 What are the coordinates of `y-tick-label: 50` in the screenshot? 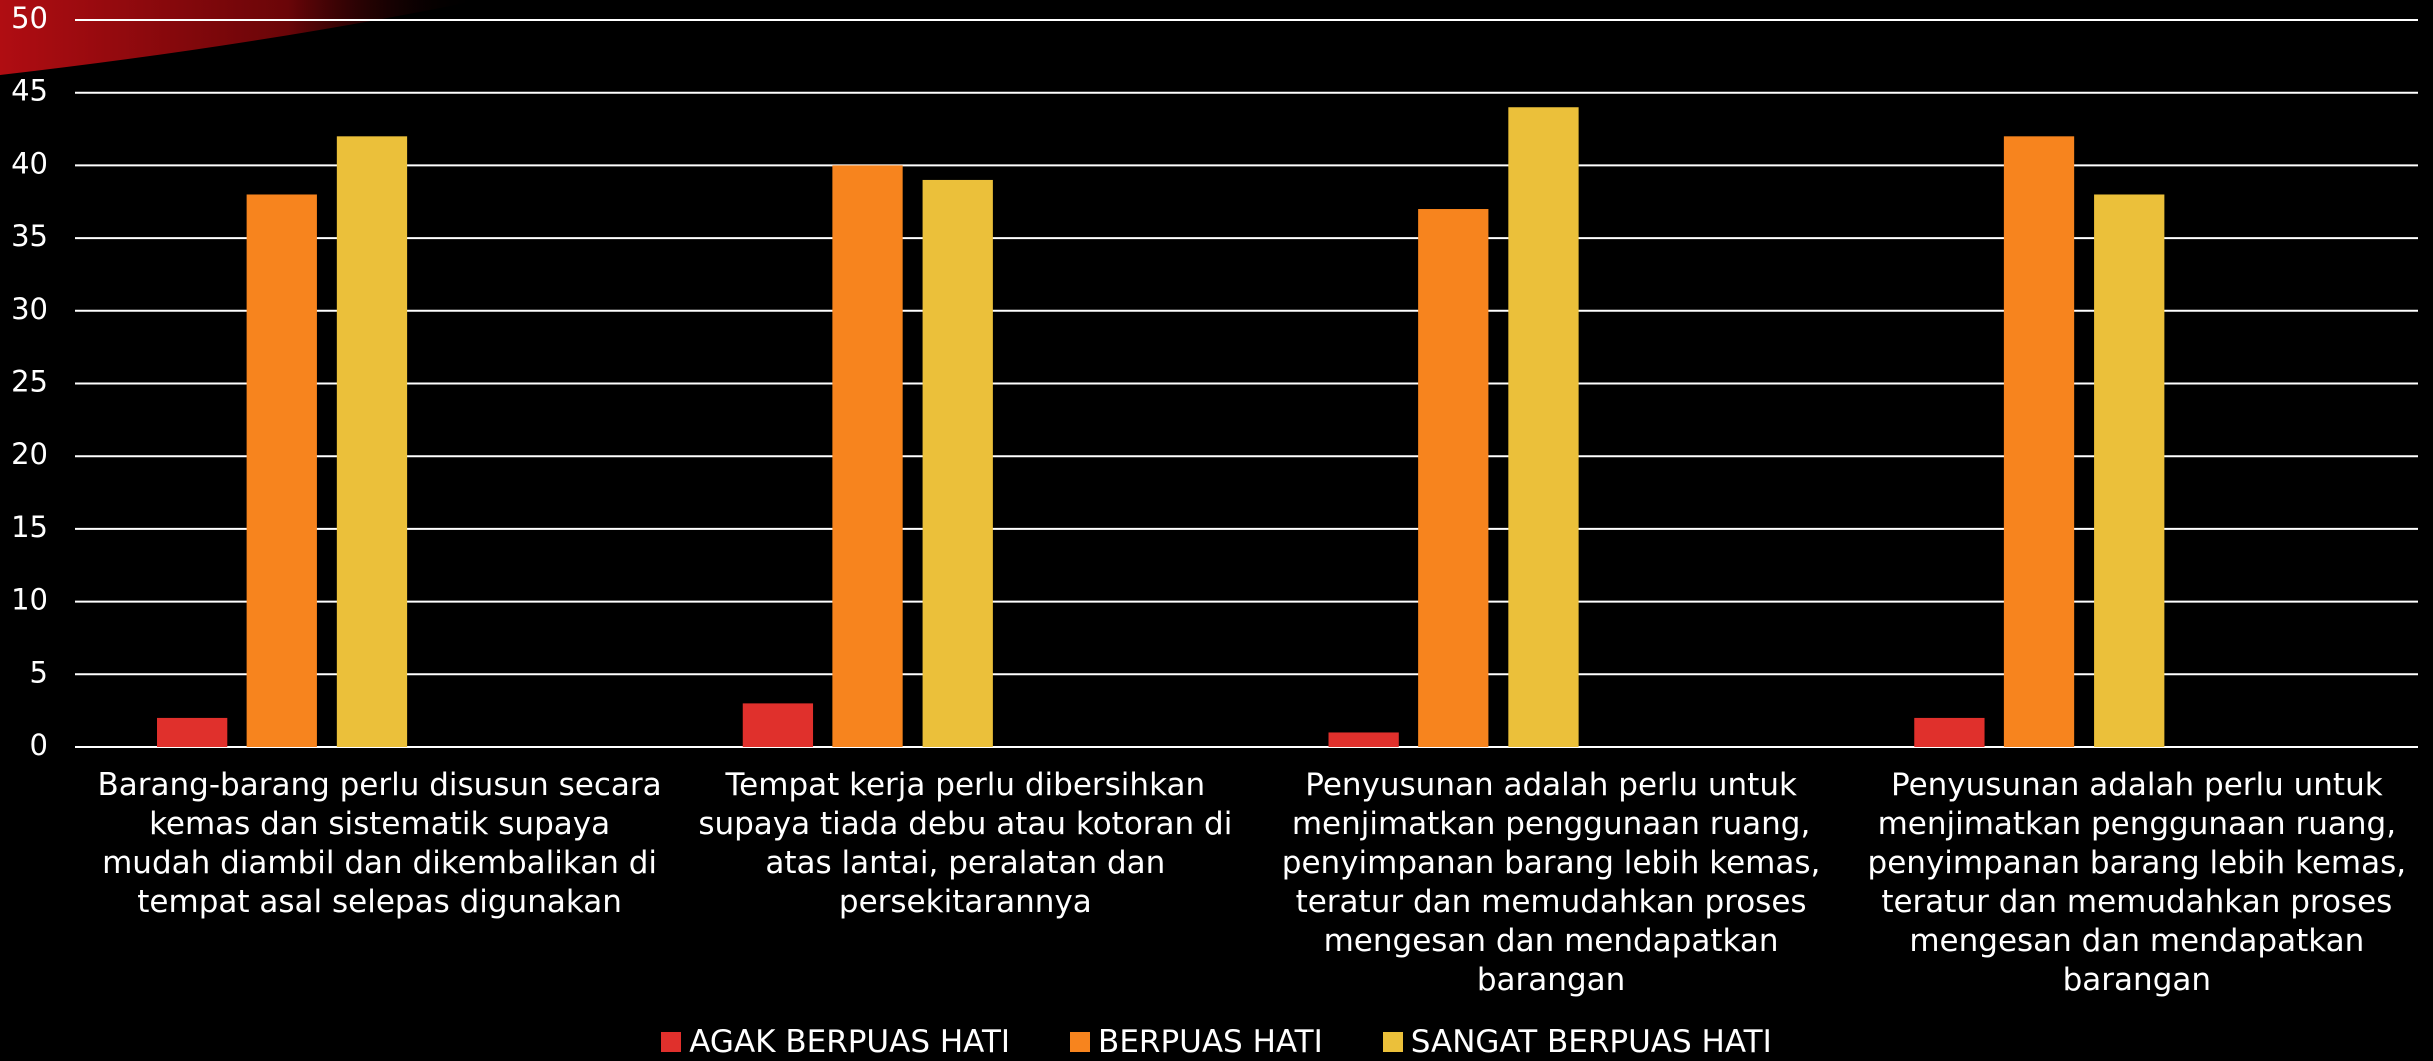 It's located at (29, 18).